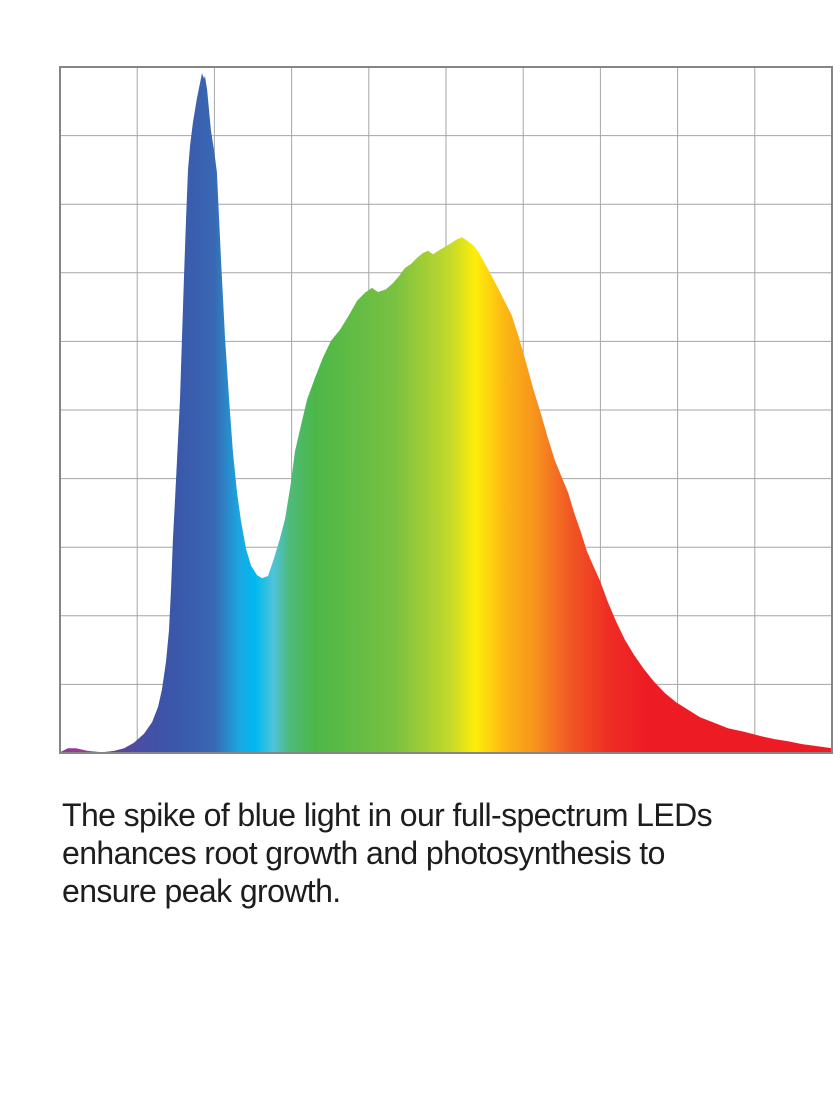 The image size is (840, 1120). What do you see at coordinates (201, 891) in the screenshot?
I see `caption-line: ensure peak growth.` at bounding box center [201, 891].